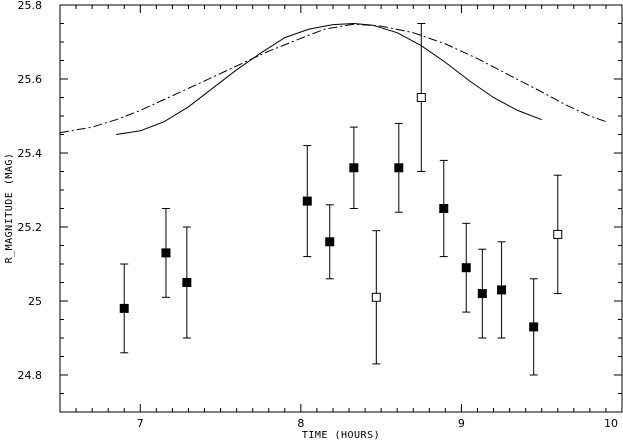 Image resolution: width=623 pixels, height=441 pixels. What do you see at coordinates (30, 79) in the screenshot?
I see `y-tick-label: 25.6` at bounding box center [30, 79].